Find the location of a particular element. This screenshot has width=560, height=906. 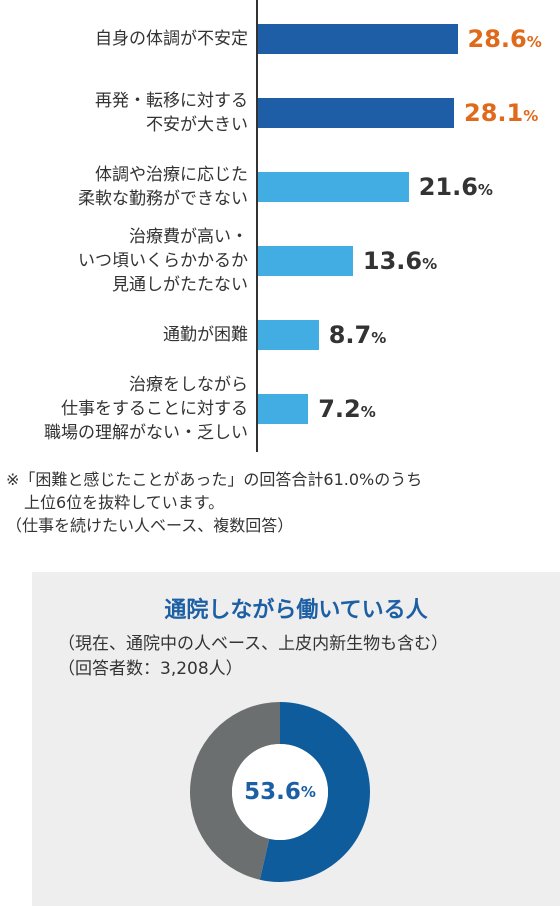

data-label: 8.7% is located at coordinates (358, 336).